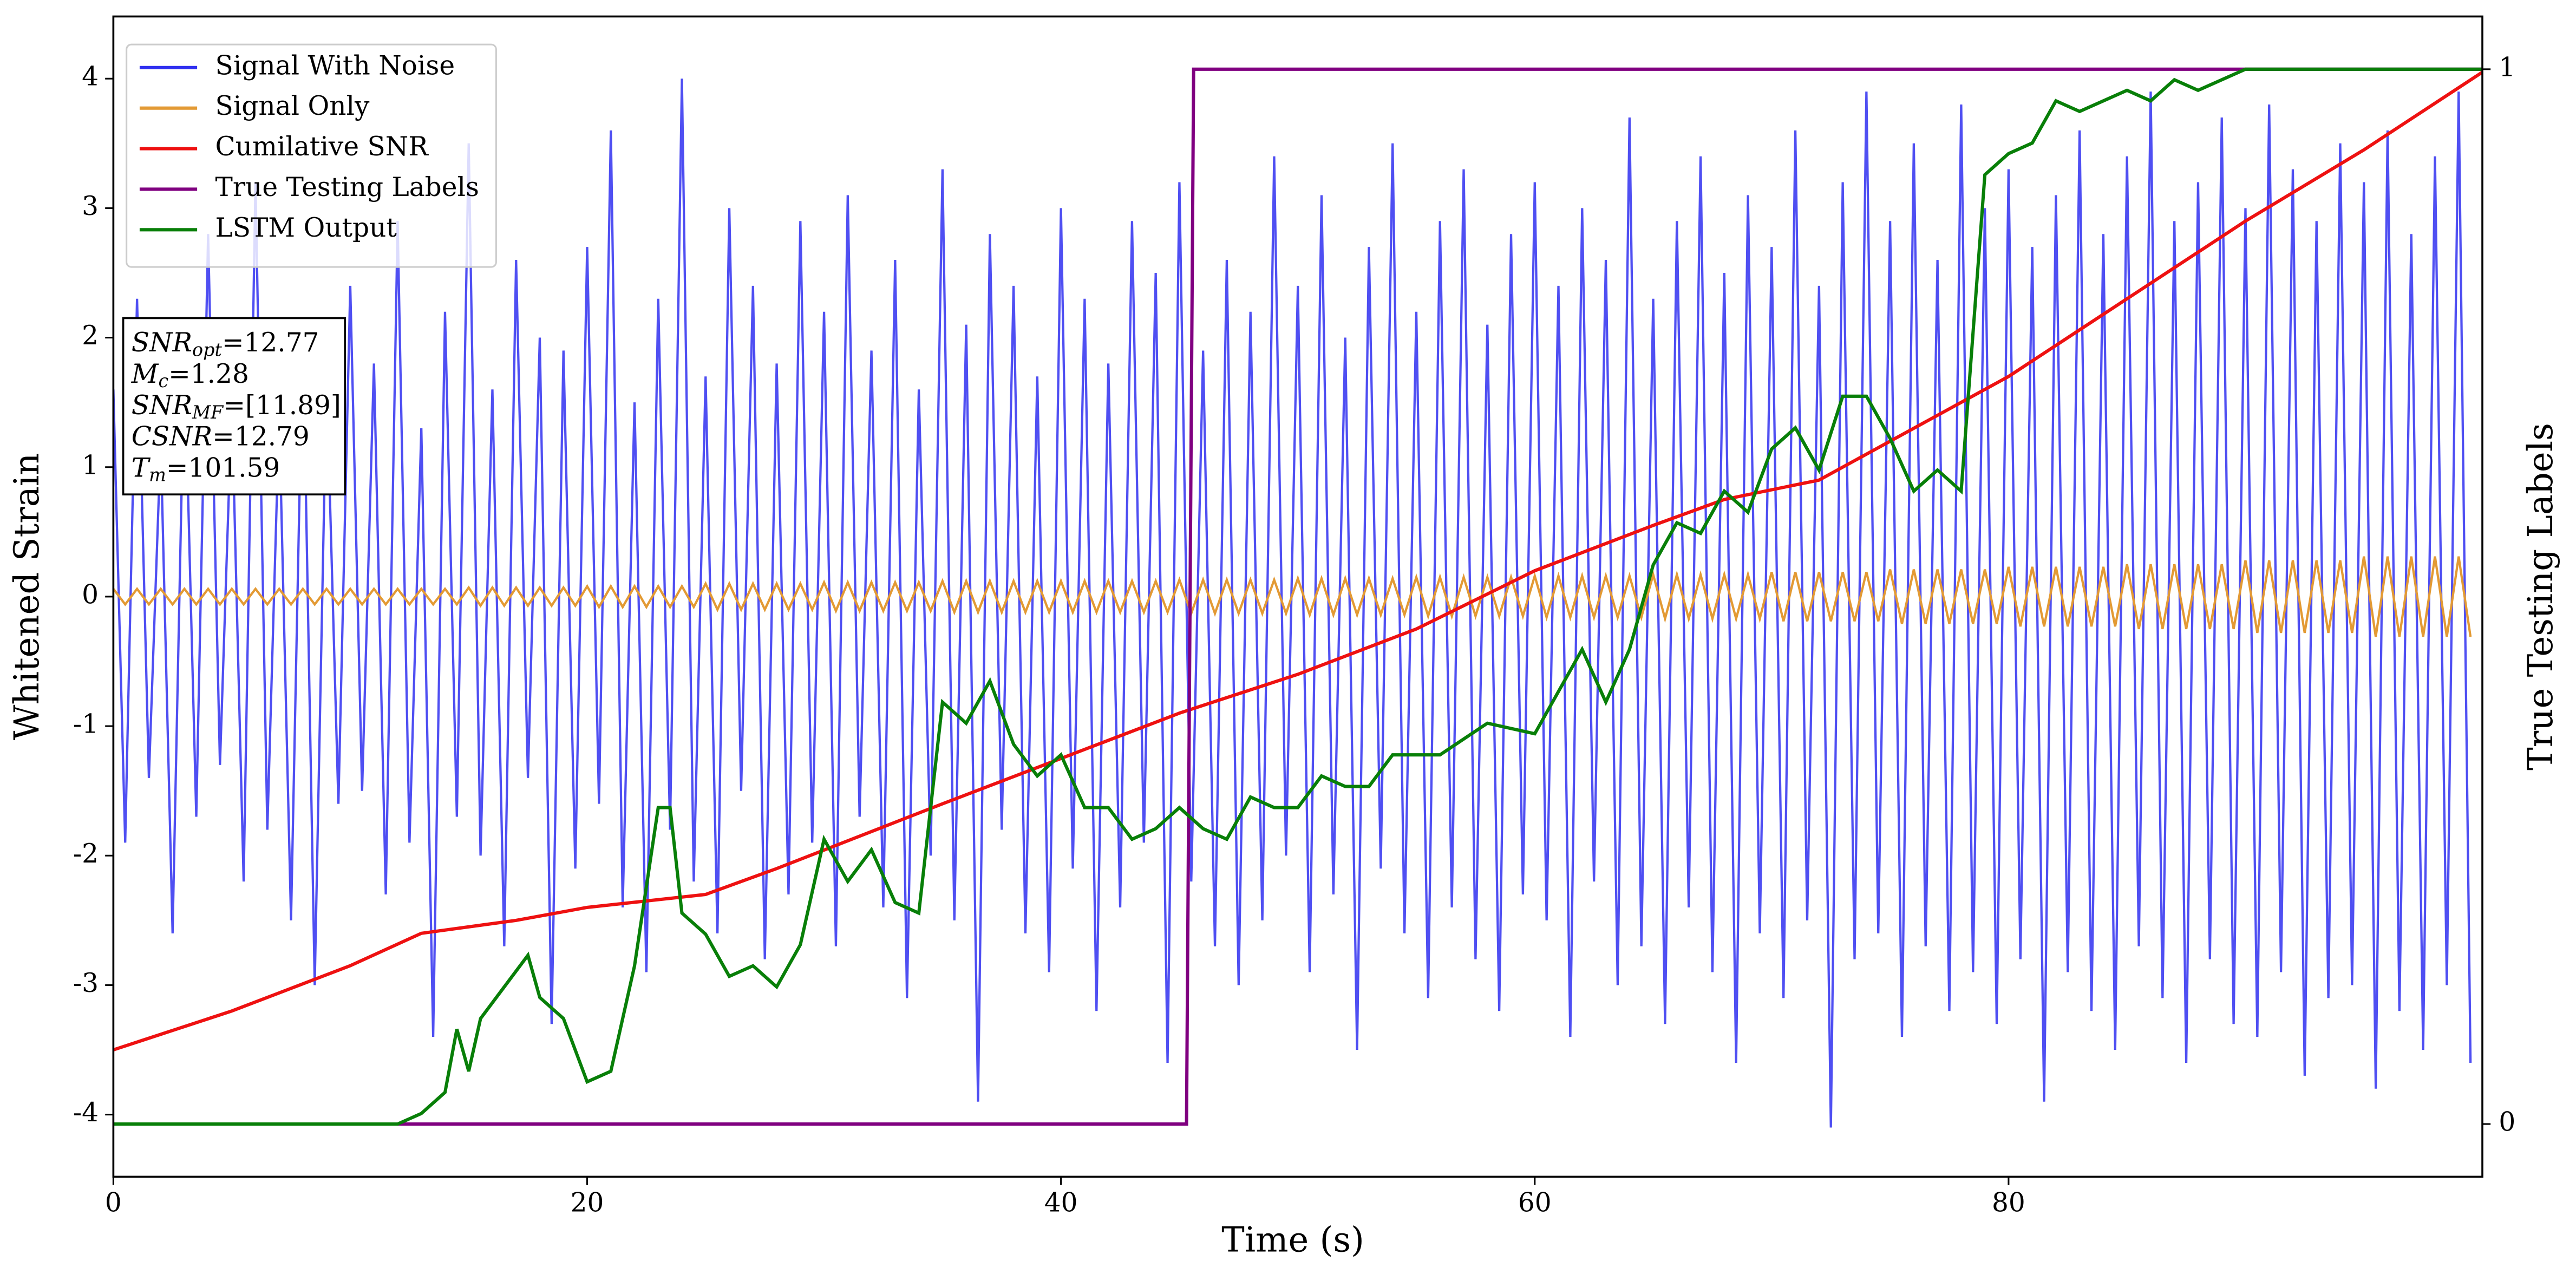 The height and width of the screenshot is (1274, 2576). What do you see at coordinates (90, 336) in the screenshot?
I see `y-tick-label: 2` at bounding box center [90, 336].